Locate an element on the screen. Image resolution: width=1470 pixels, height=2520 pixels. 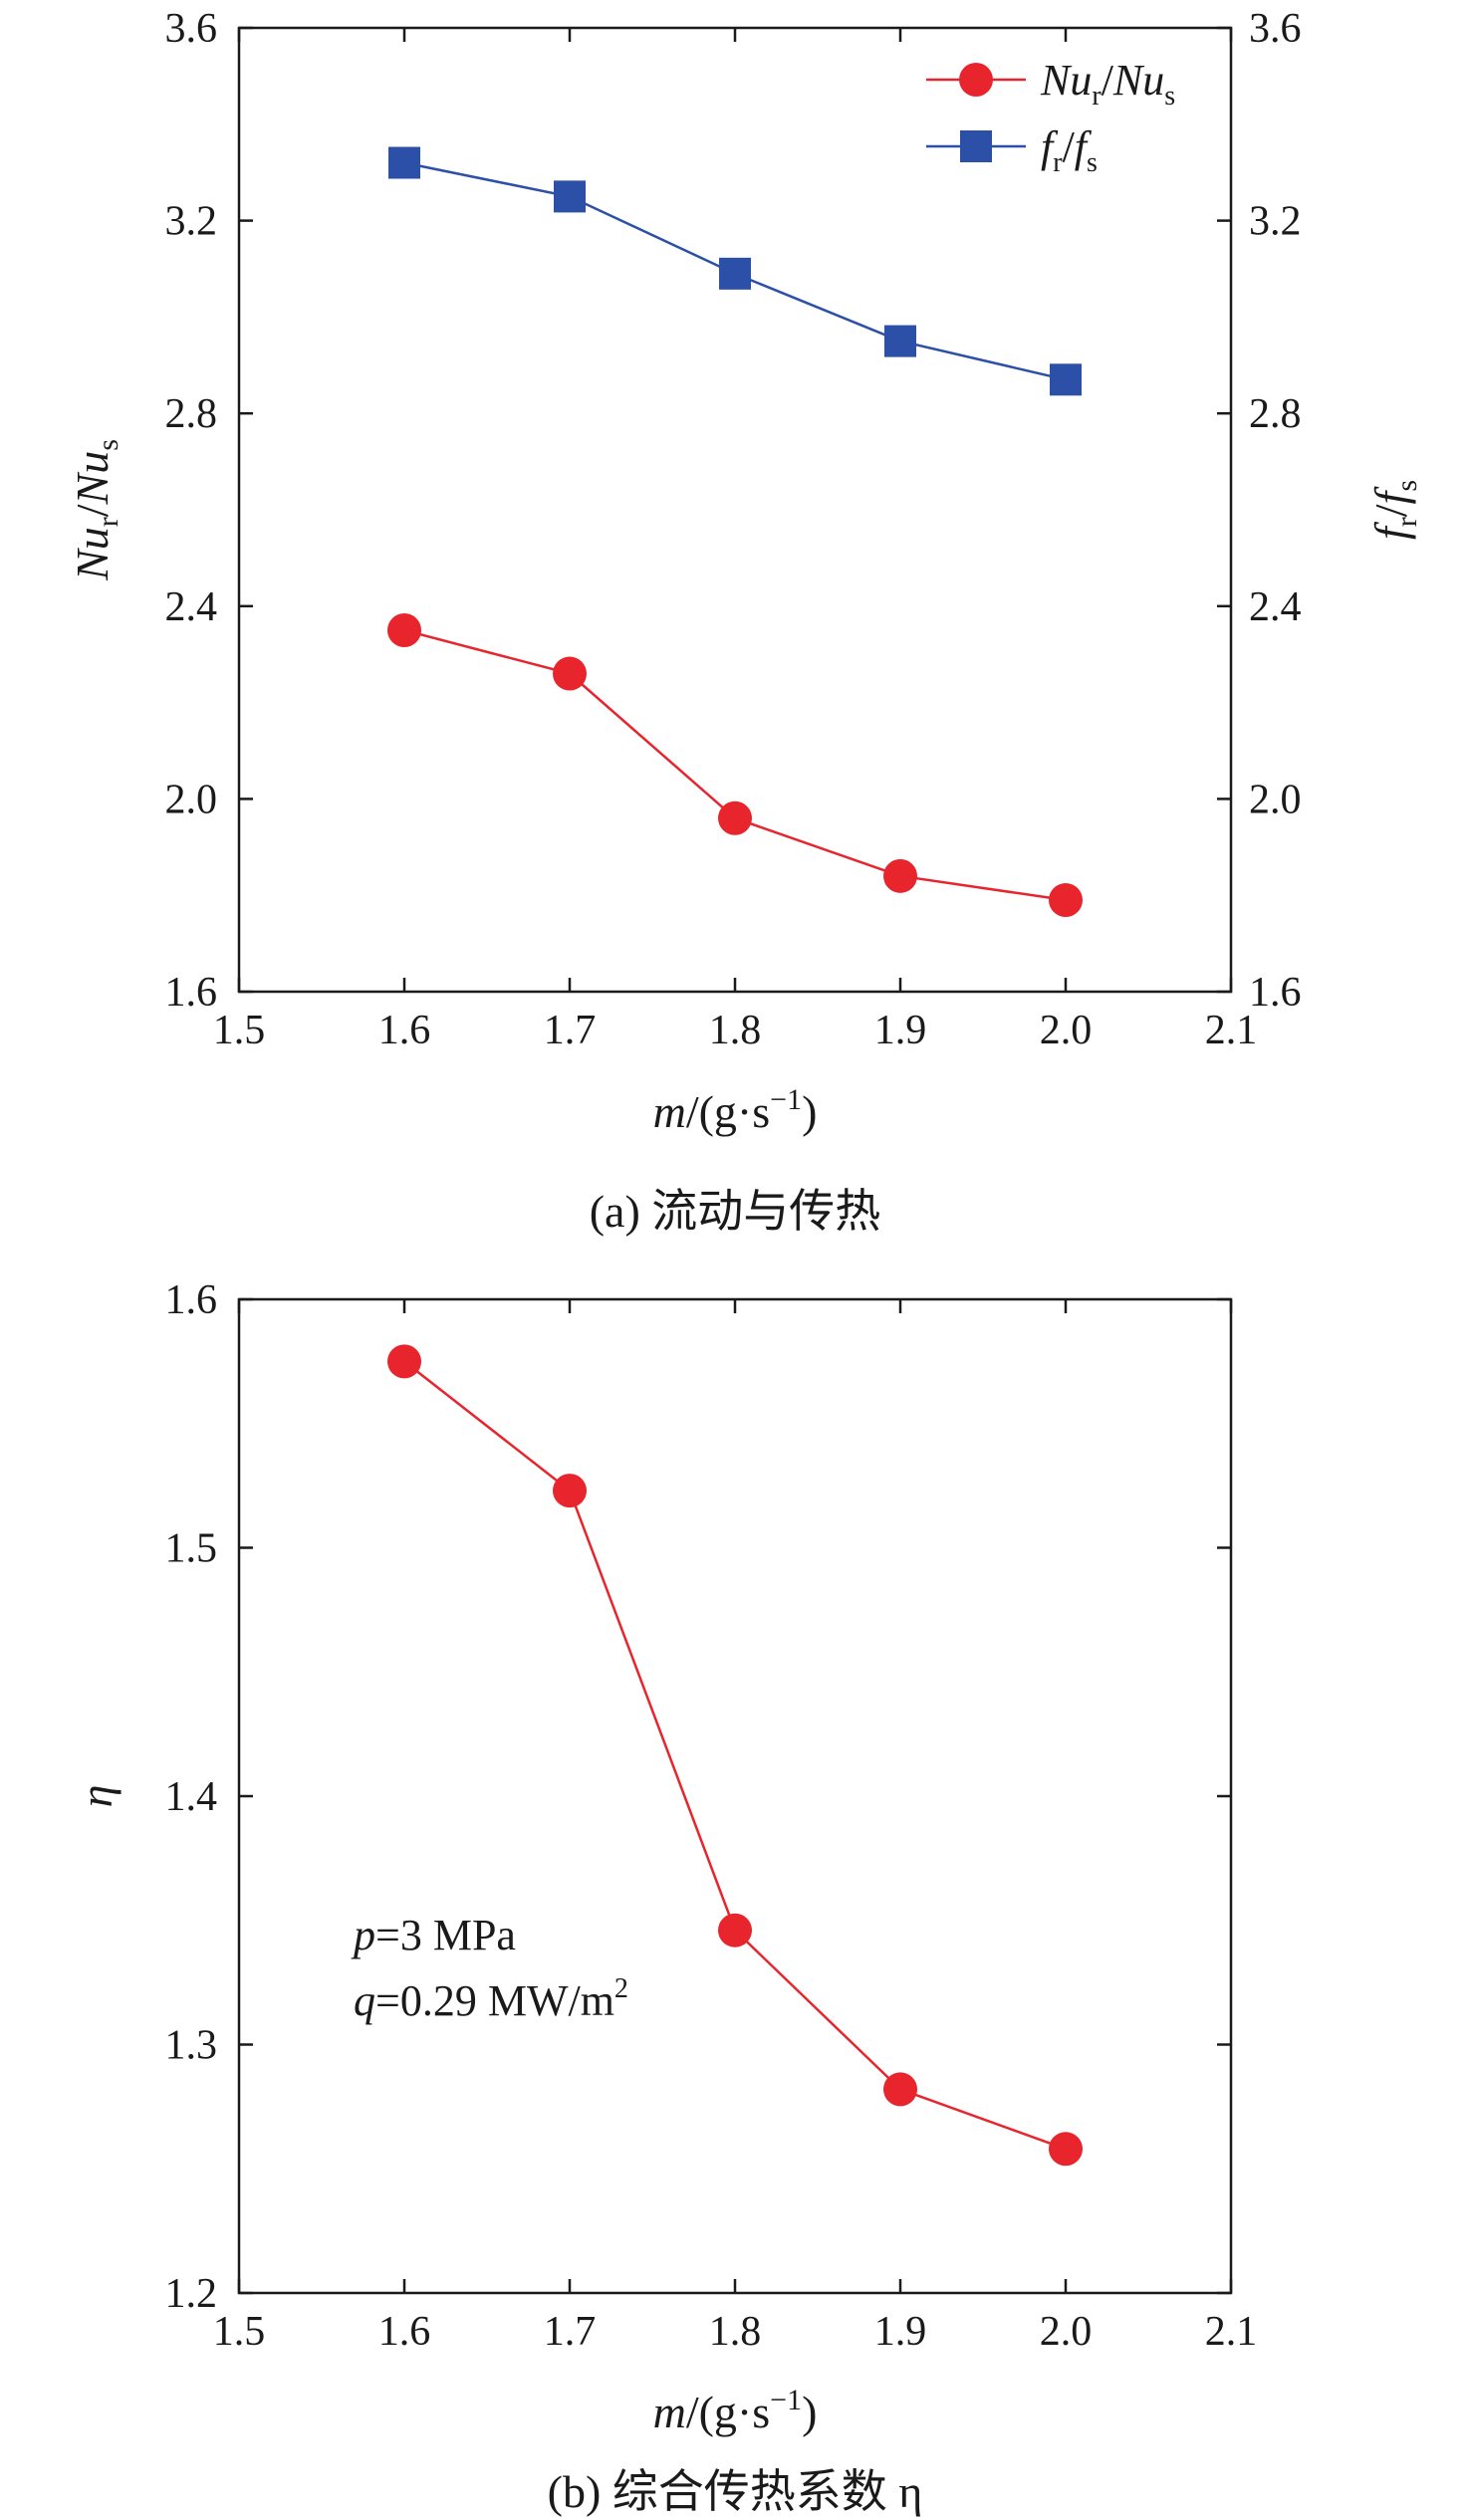
series-line-nu is located at coordinates (735, 765).